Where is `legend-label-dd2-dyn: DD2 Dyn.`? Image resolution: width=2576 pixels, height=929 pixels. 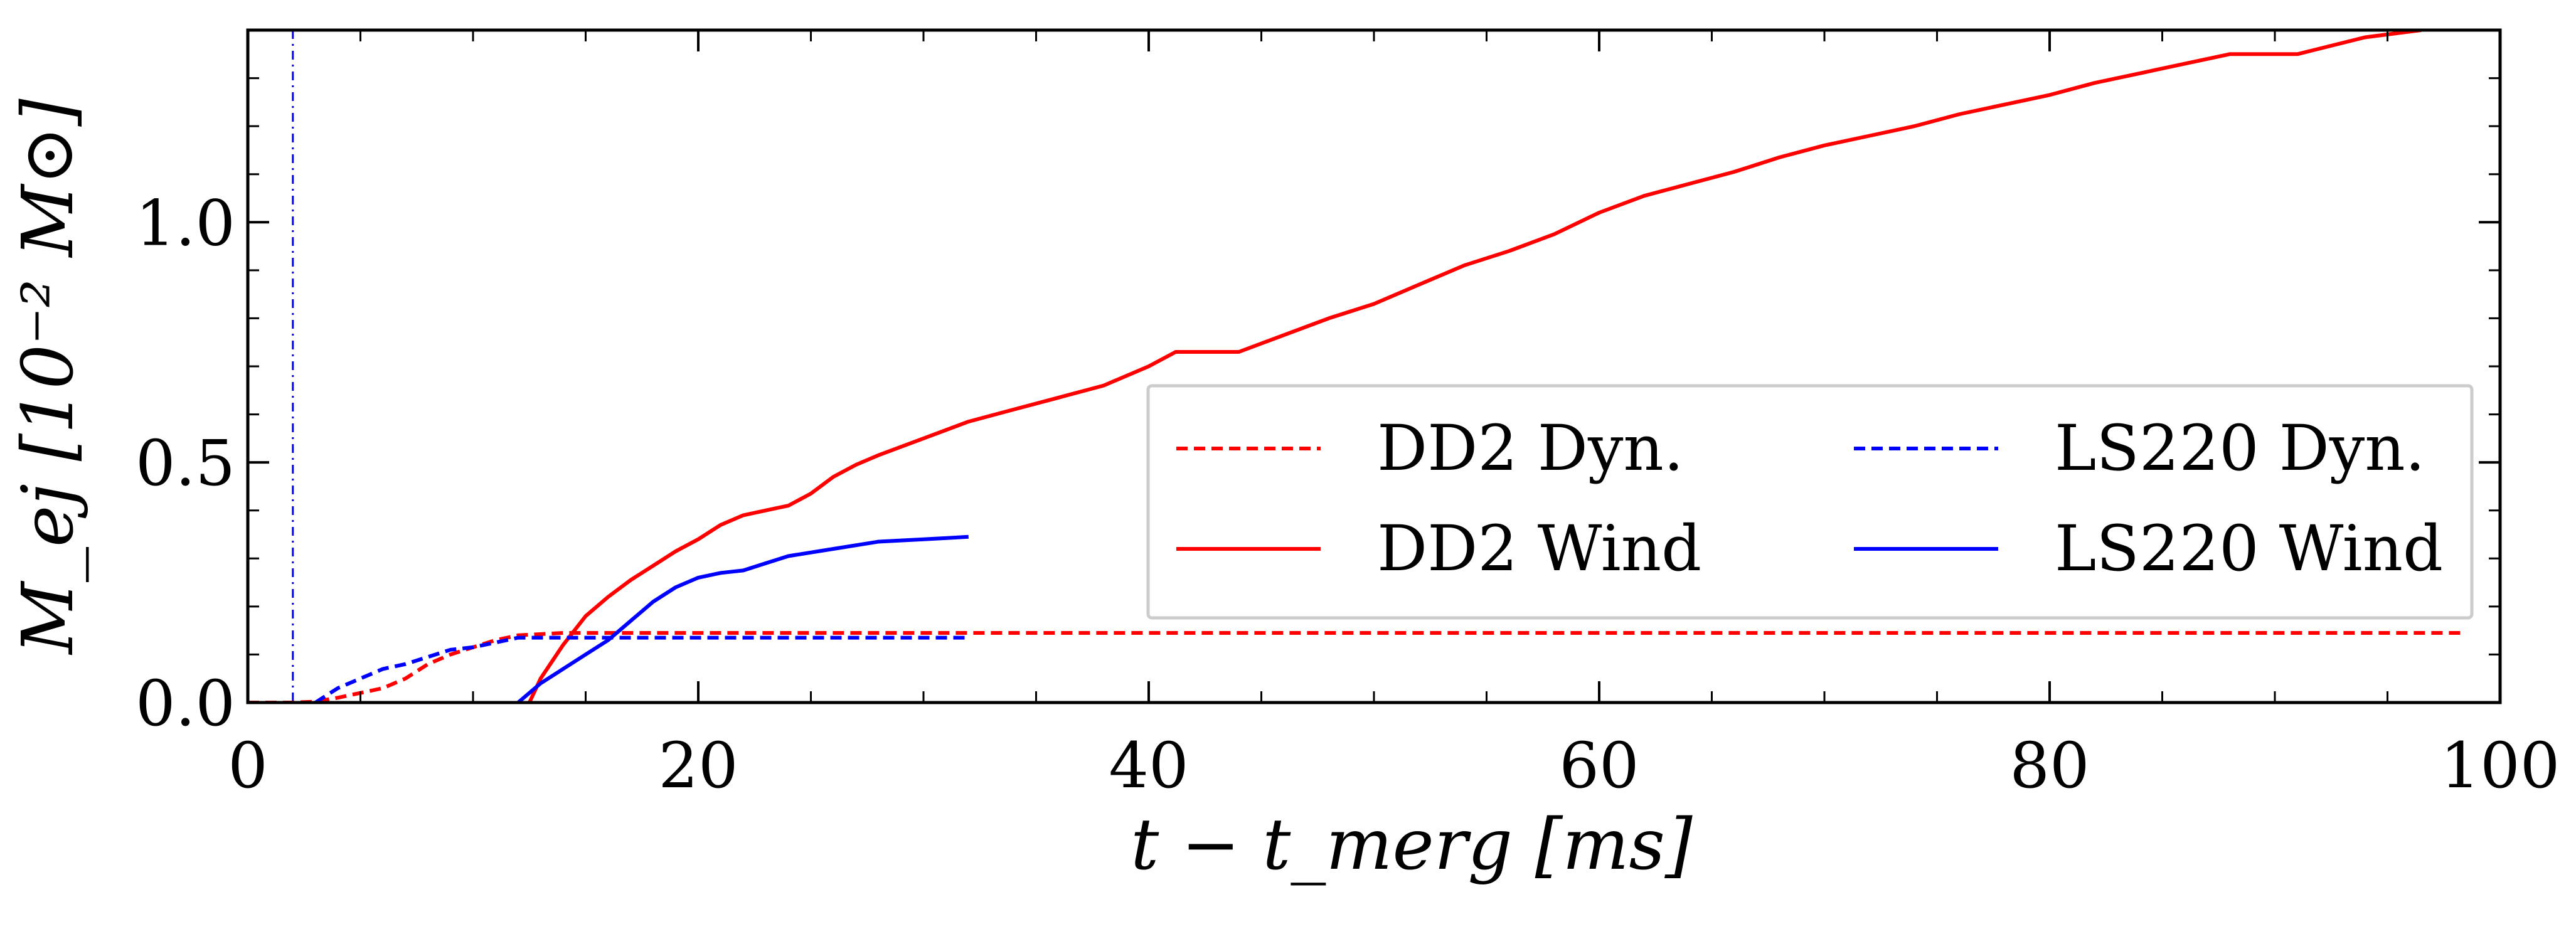
legend-label-dd2-dyn: DD2 Dyn. is located at coordinates (1530, 448).